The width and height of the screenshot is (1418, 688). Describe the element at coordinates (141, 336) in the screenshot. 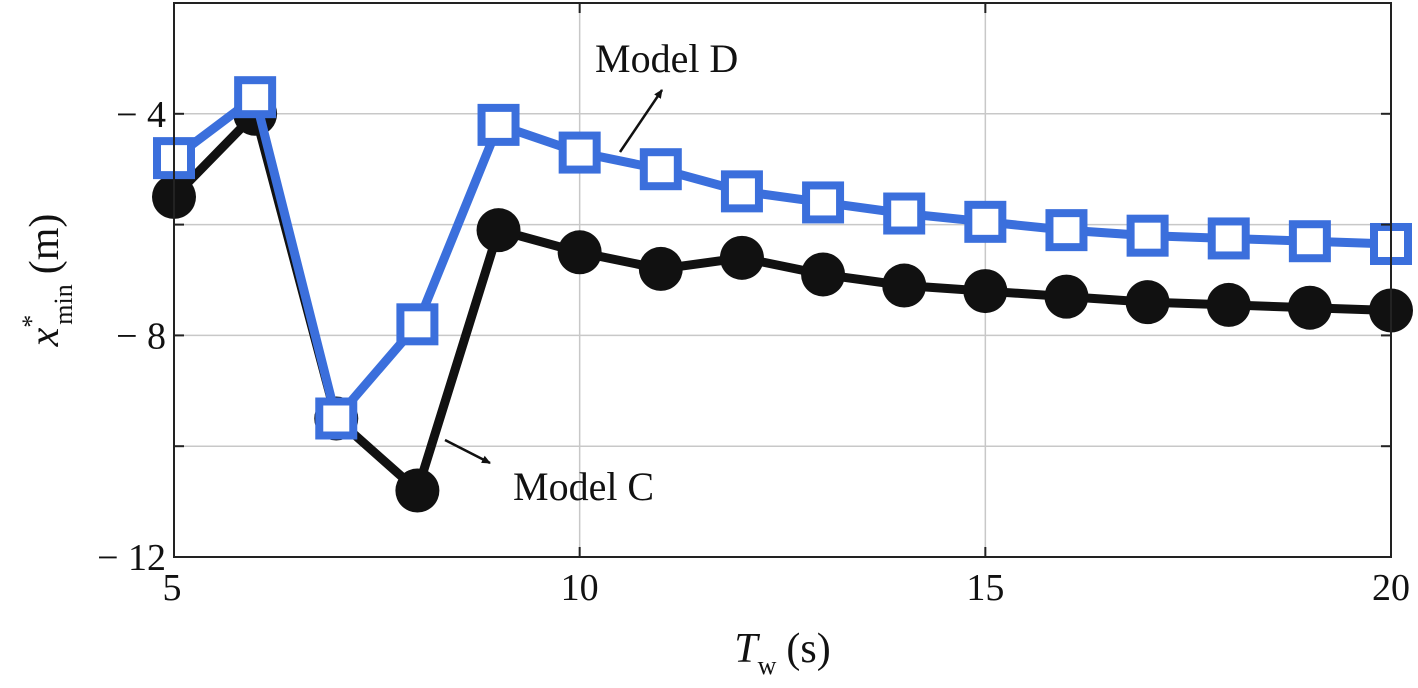

I see `y-tick-label: − 8` at that location.